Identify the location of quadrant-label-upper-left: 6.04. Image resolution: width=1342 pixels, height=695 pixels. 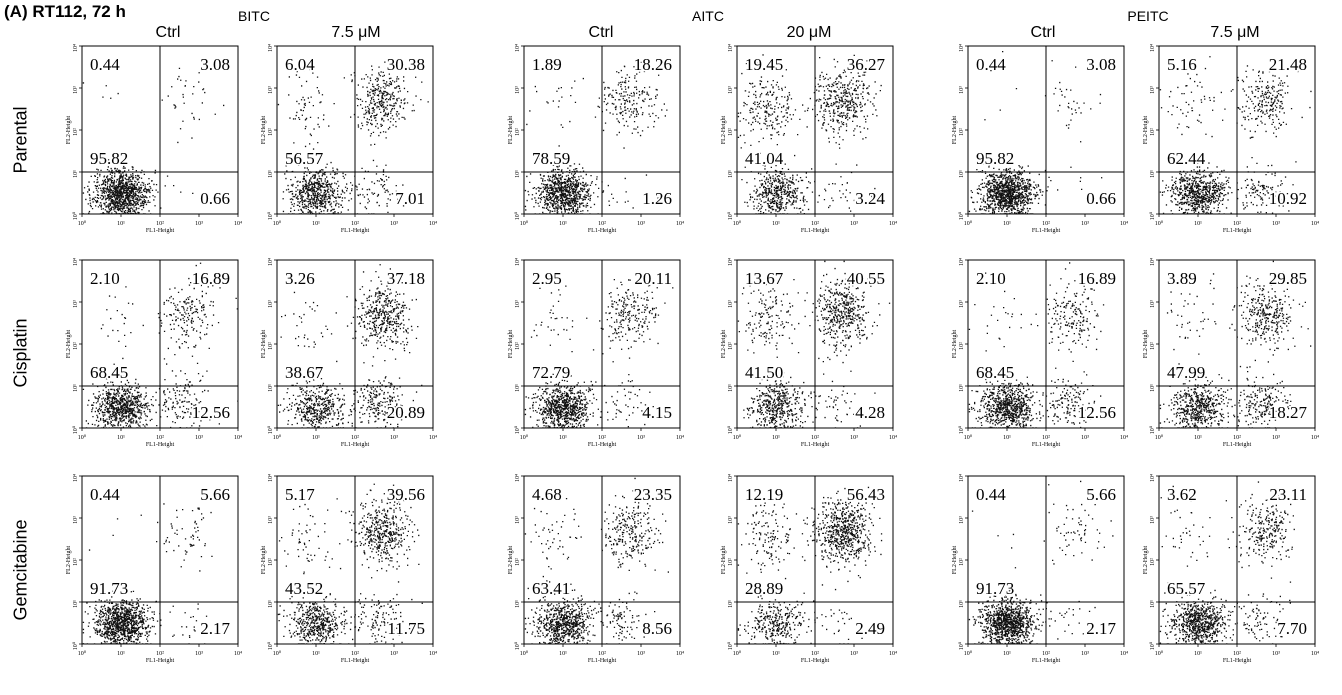
(300, 64).